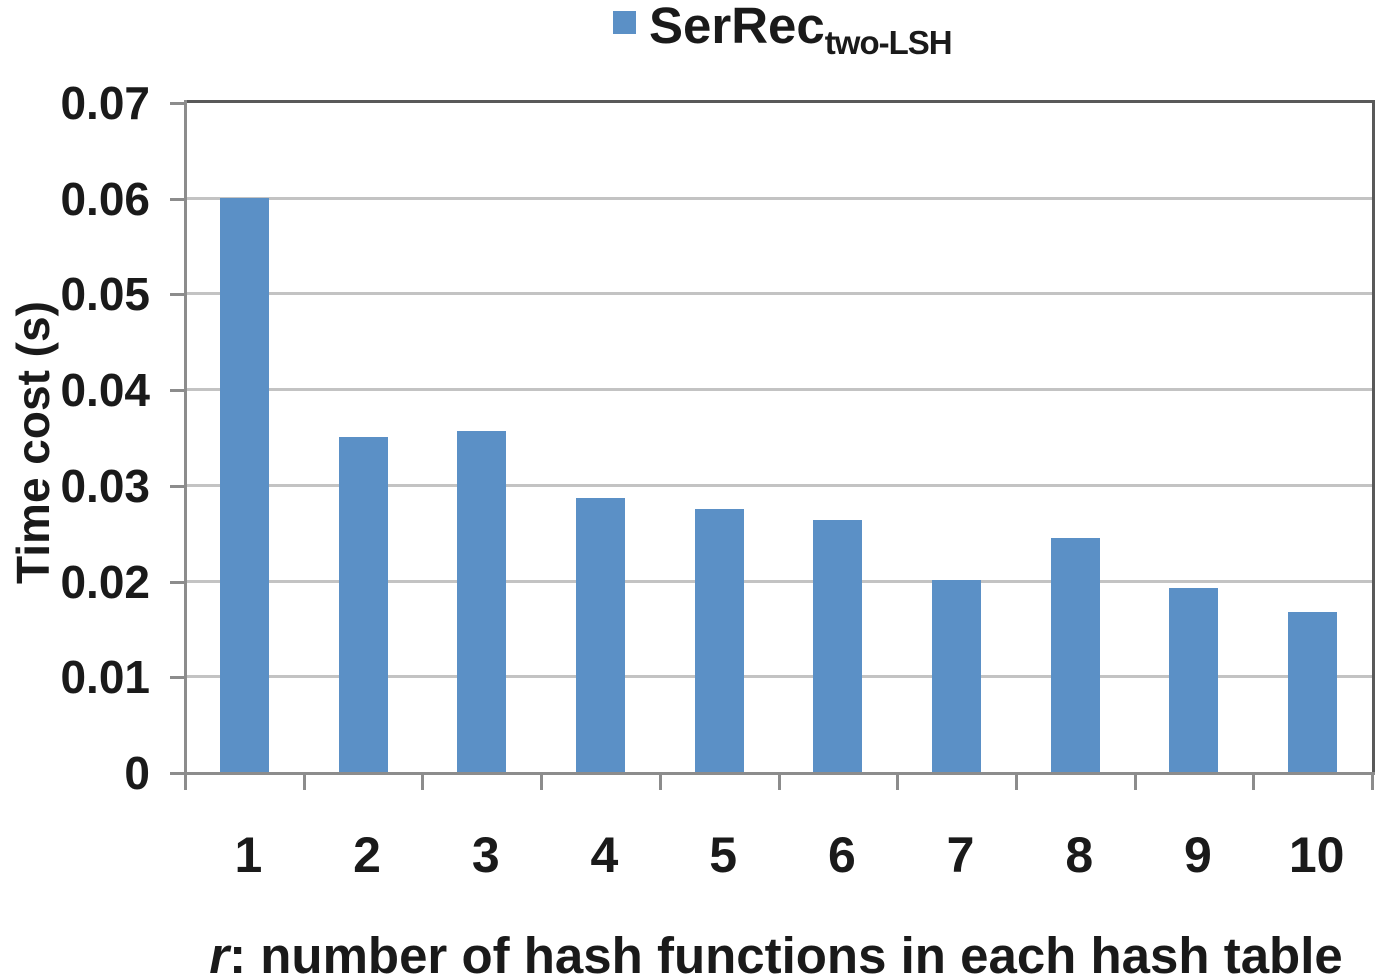 The image size is (1380, 975). I want to click on plot-frame-top, so click(780, 101).